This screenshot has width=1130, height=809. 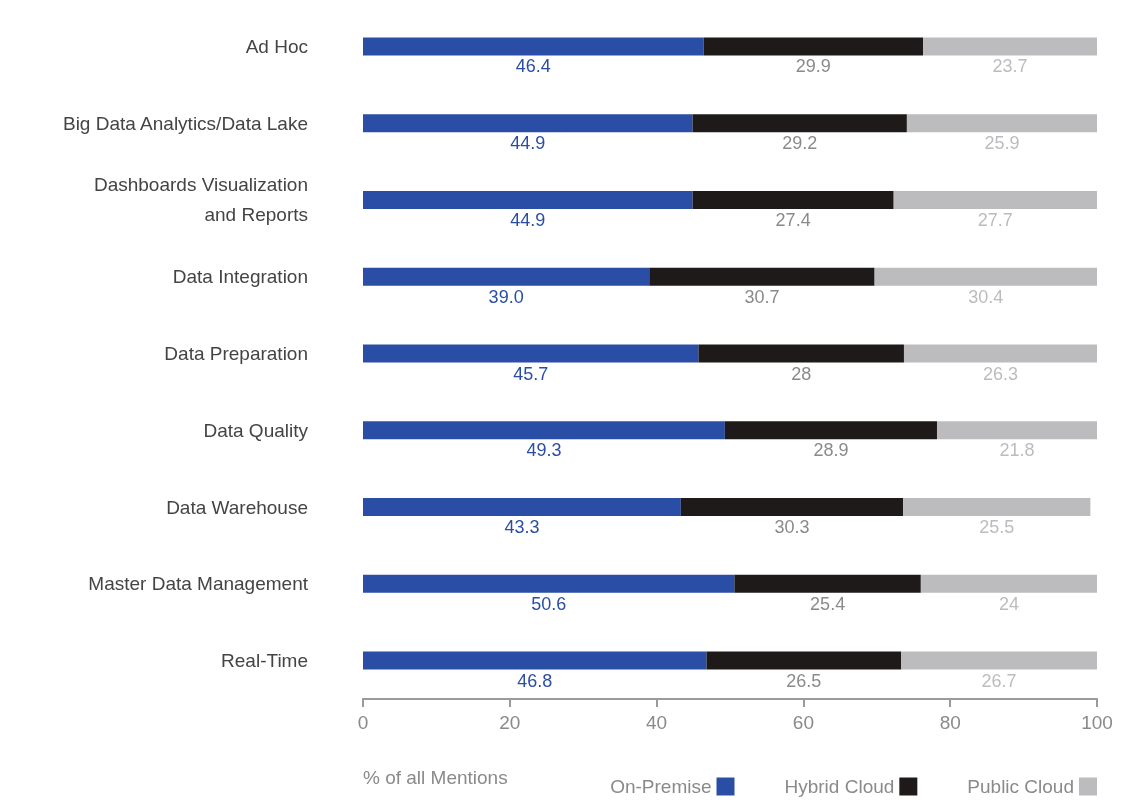 What do you see at coordinates (522, 527) in the screenshot?
I see `data-label: 43.3` at bounding box center [522, 527].